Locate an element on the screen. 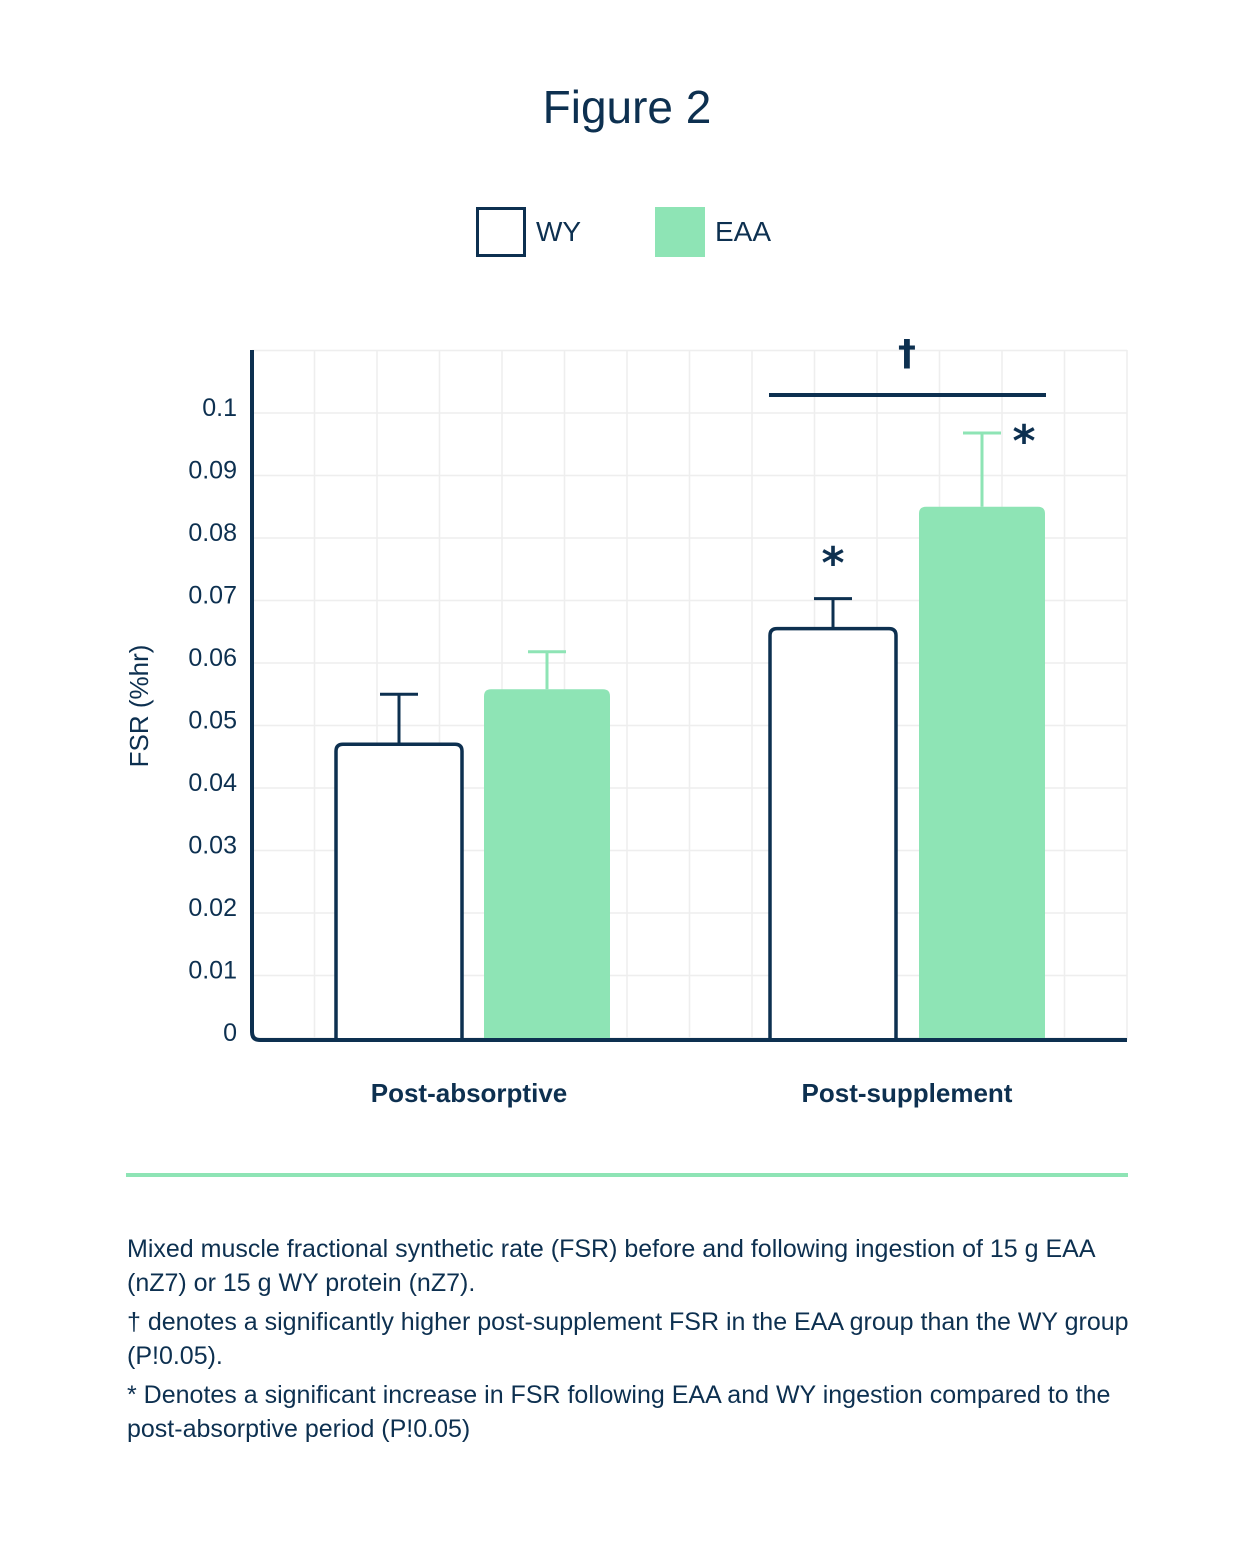  star-annotation-wy: * is located at coordinates (832, 563).